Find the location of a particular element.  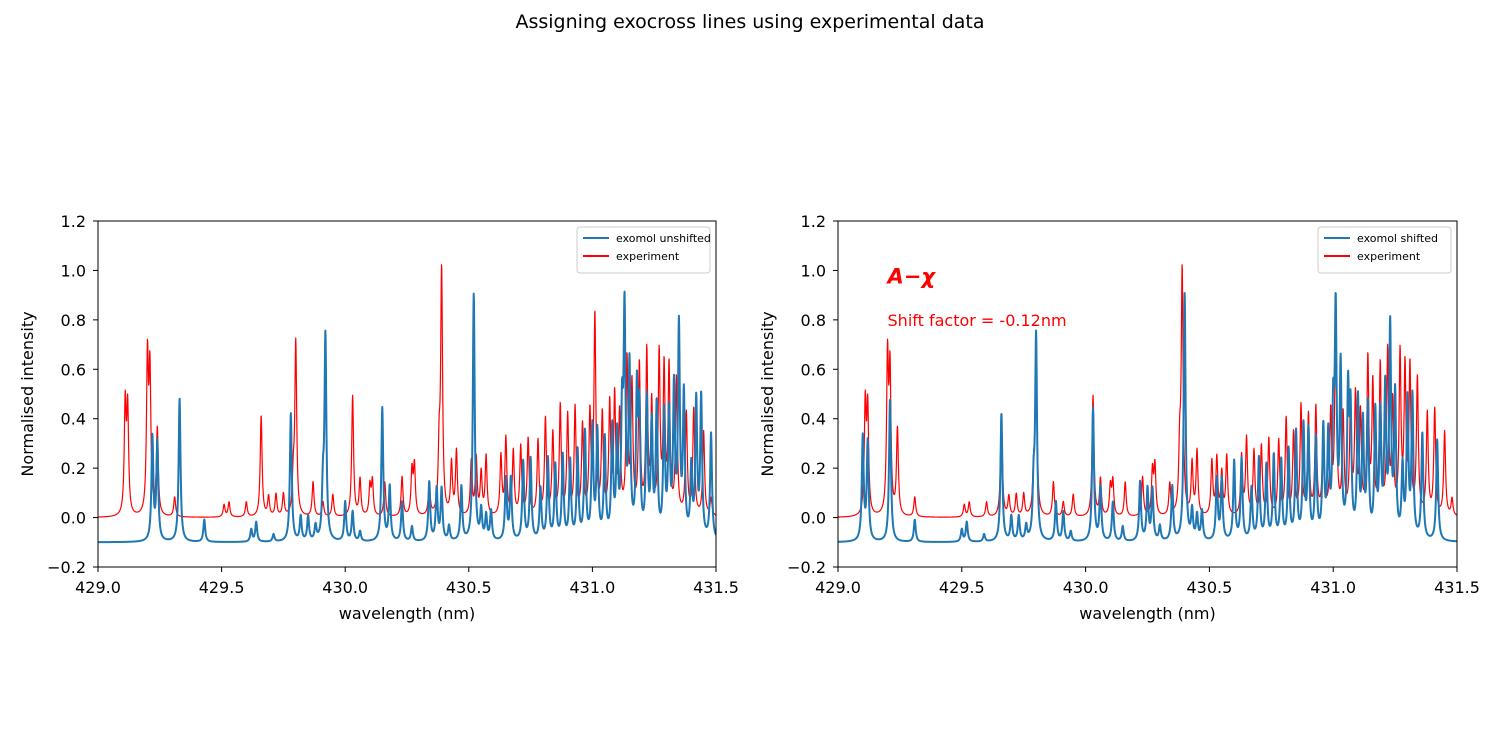

series-line-exomol-unshifted is located at coordinates (407, 417).